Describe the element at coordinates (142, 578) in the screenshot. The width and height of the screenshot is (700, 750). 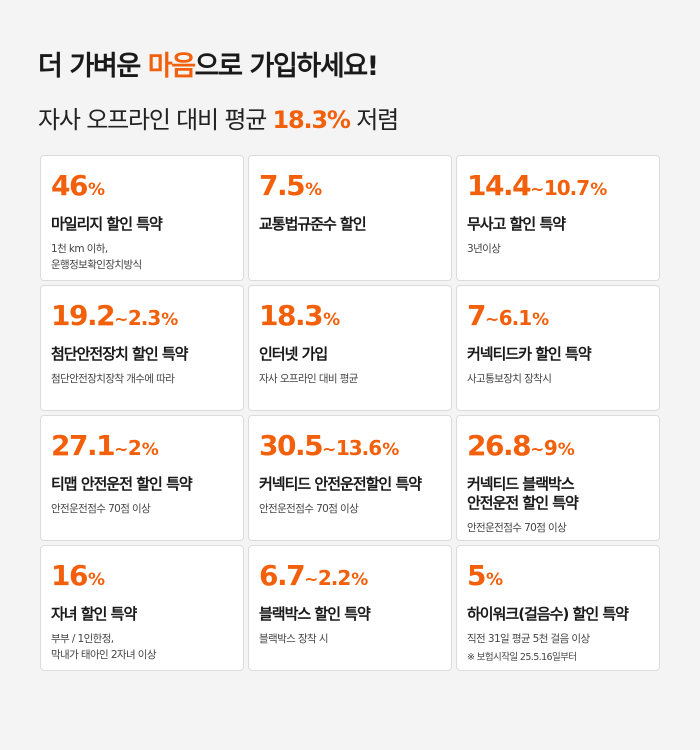
I see `discount-rate: 16%` at that location.